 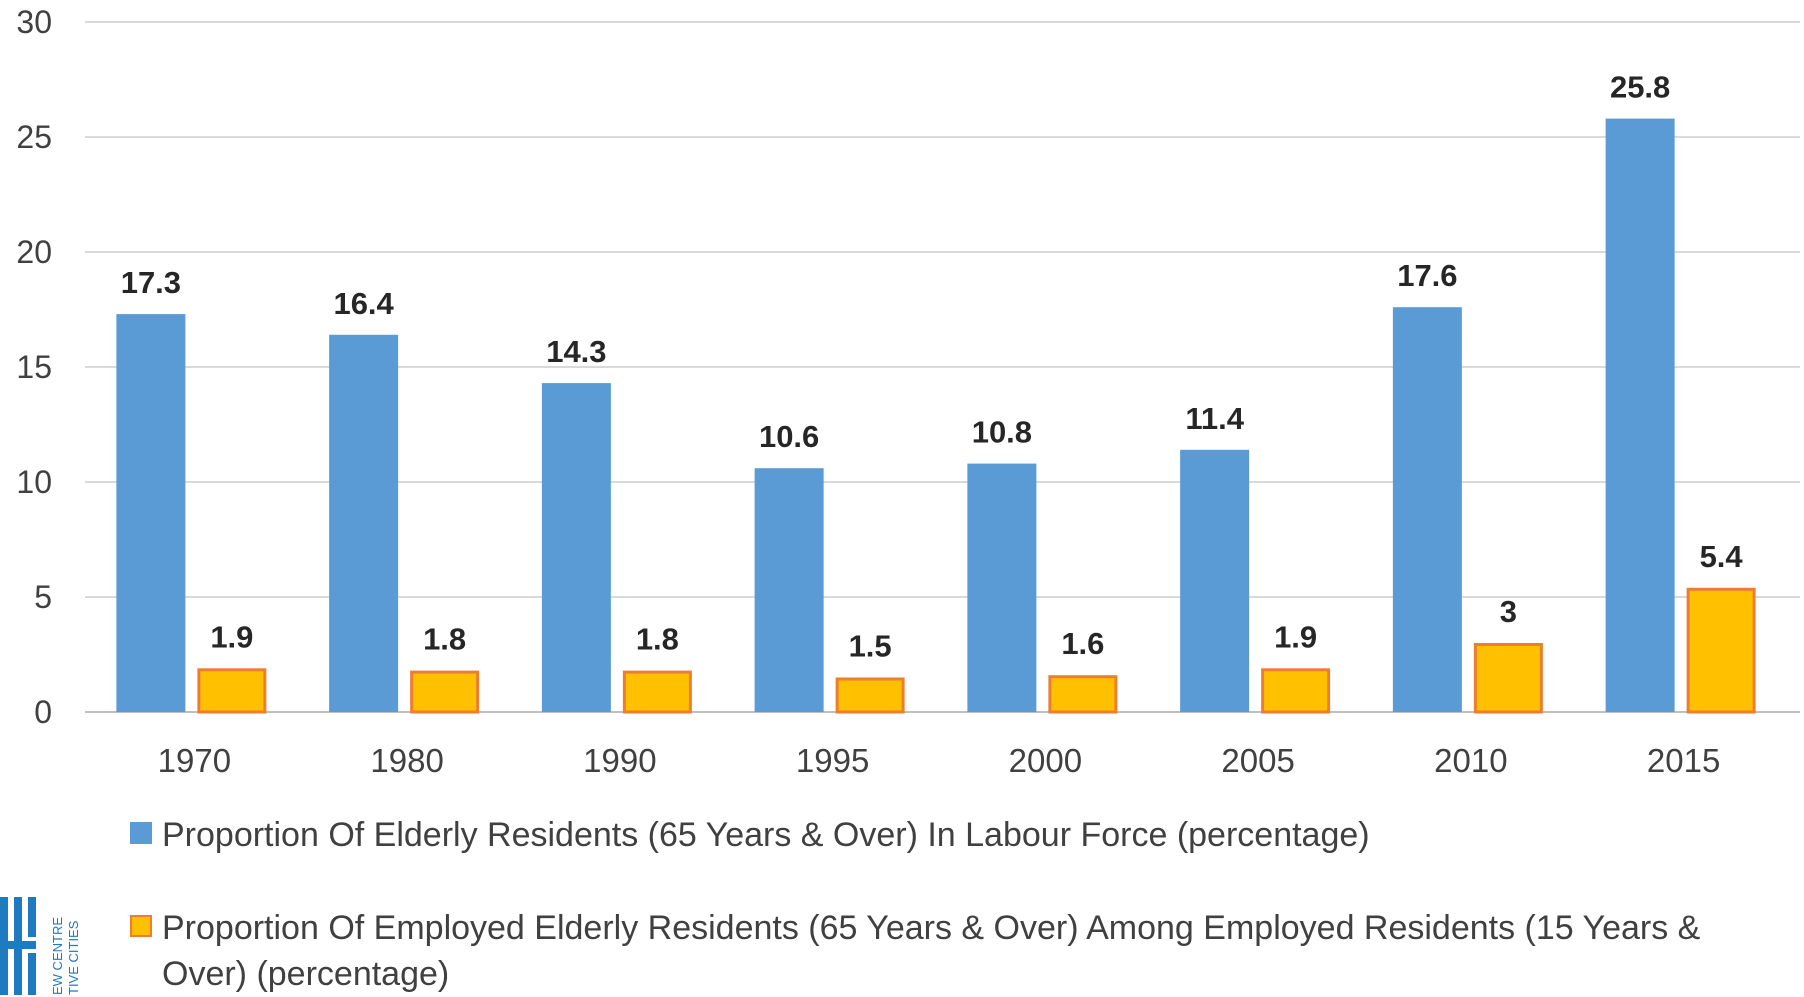 What do you see at coordinates (1640, 87) in the screenshot?
I see `data-label-series-1-2015: 25.8` at bounding box center [1640, 87].